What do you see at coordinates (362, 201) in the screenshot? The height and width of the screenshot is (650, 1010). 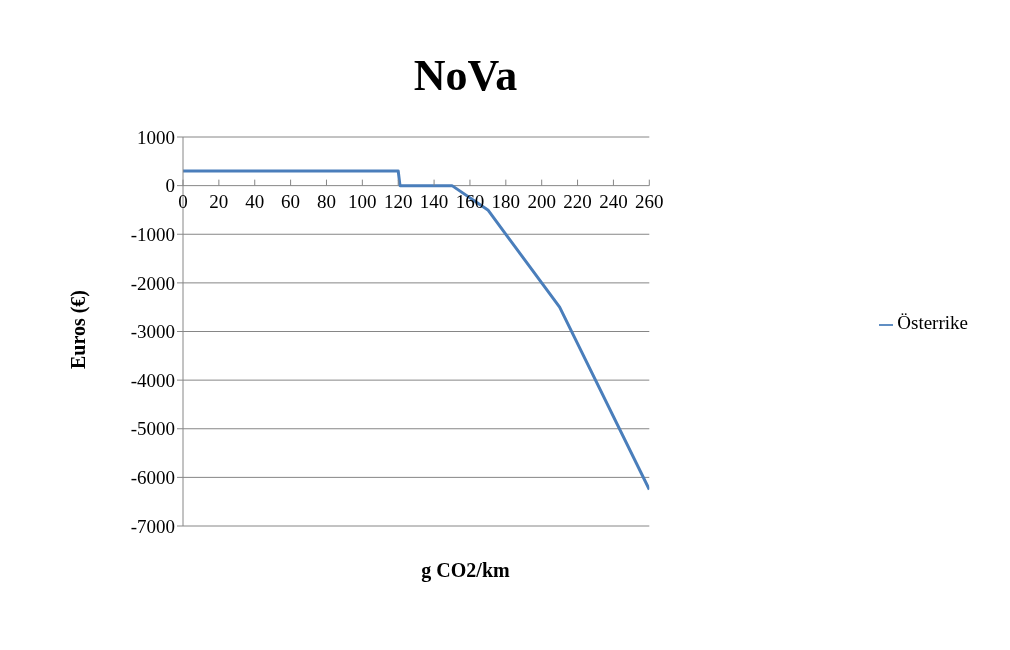 I see `x-tick-label: 100` at bounding box center [362, 201].